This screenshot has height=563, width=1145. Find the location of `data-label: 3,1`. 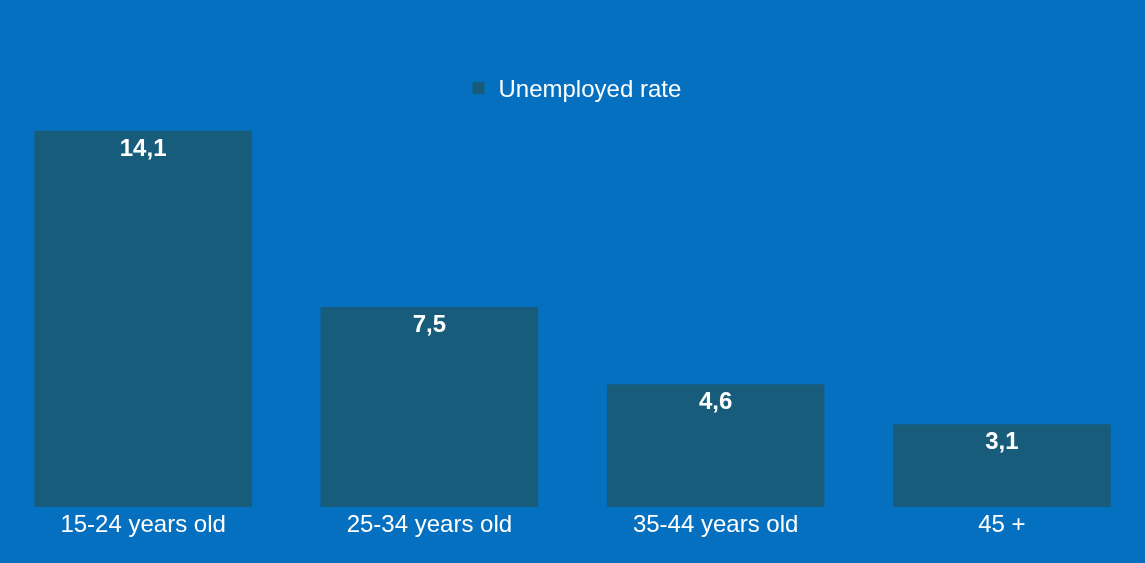

data-label: 3,1 is located at coordinates (1002, 441).